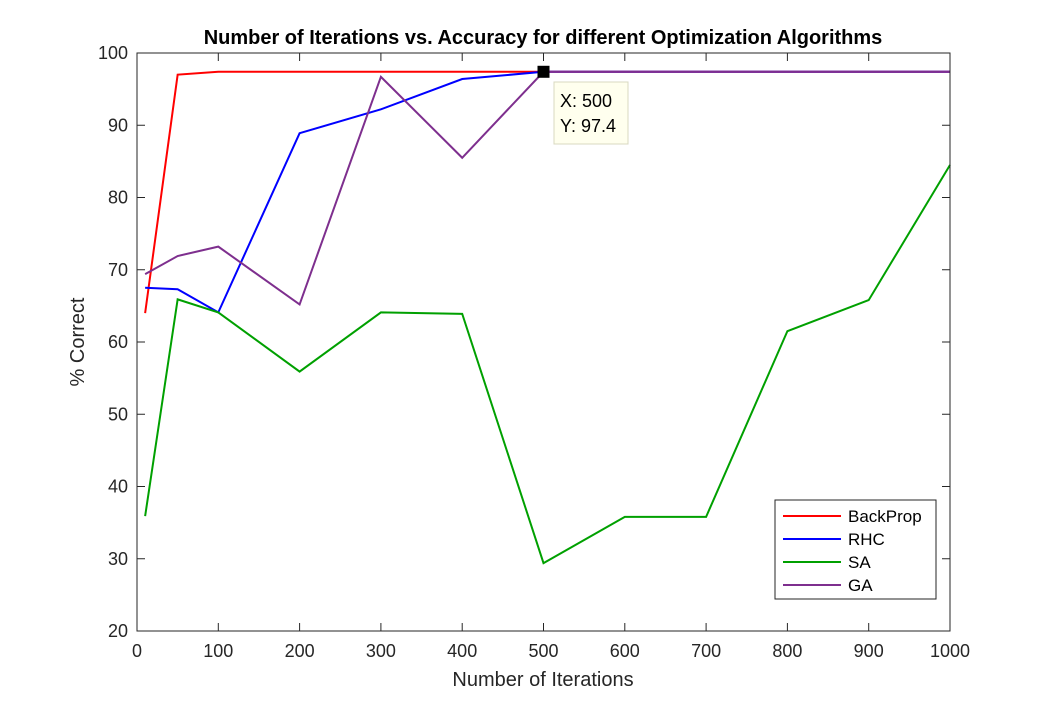 Image resolution: width=1050 pixels, height=708 pixels. I want to click on legend-label-ga: GA, so click(860, 585).